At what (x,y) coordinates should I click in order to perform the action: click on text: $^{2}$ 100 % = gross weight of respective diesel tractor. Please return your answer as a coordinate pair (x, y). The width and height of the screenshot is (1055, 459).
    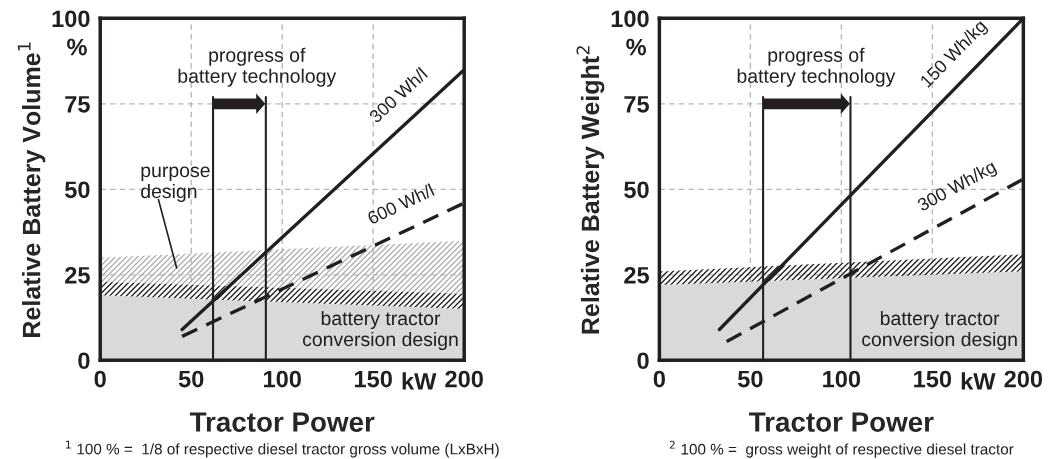
    Looking at the image, I should click on (841, 449).